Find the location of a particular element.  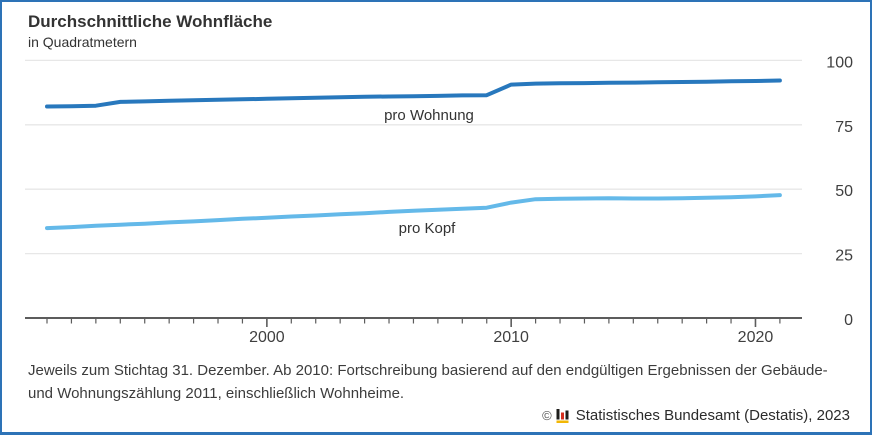

y-tick-label-0: 0 is located at coordinates (848, 320).